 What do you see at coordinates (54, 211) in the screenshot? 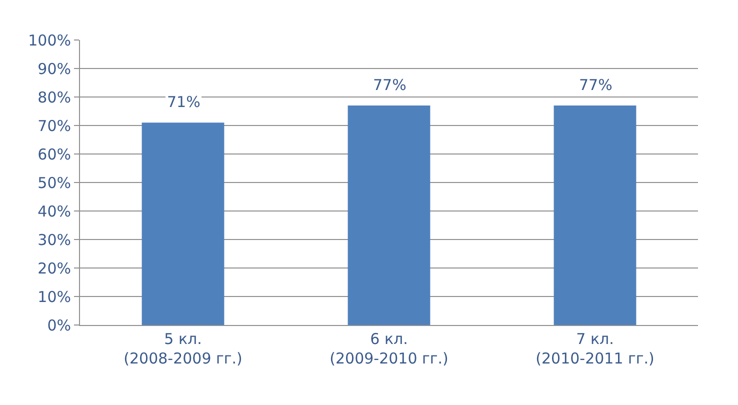
I see `y-tick-label: 40%` at bounding box center [54, 211].